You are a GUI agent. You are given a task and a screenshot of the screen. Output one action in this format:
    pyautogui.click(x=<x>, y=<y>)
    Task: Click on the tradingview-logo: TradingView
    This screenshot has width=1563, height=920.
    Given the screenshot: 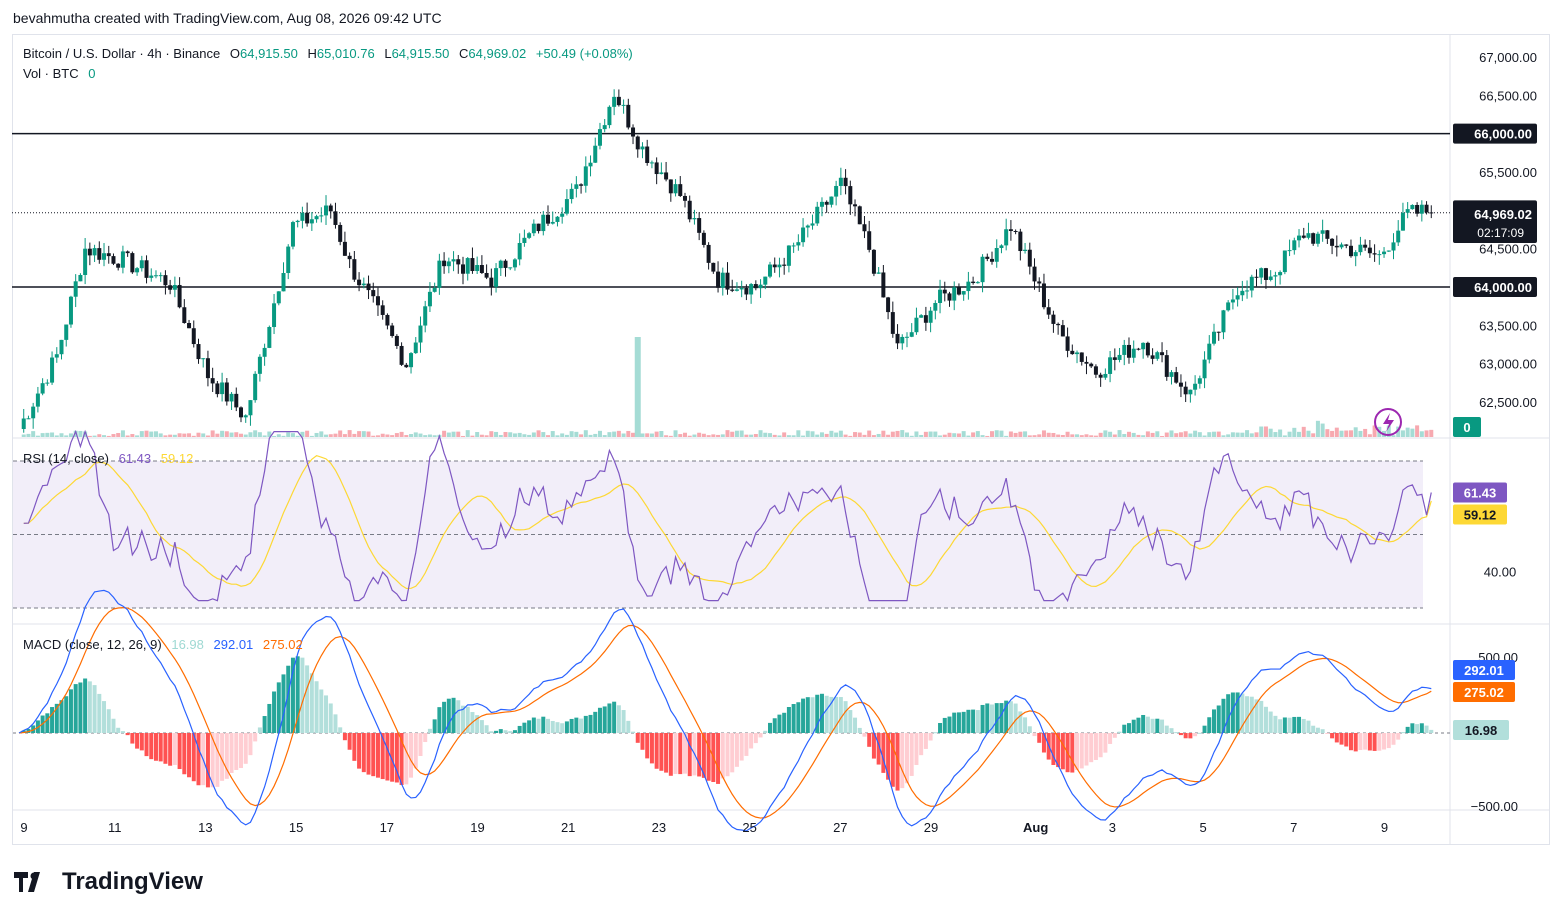 What is the action you would take?
    pyautogui.click(x=108, y=882)
    